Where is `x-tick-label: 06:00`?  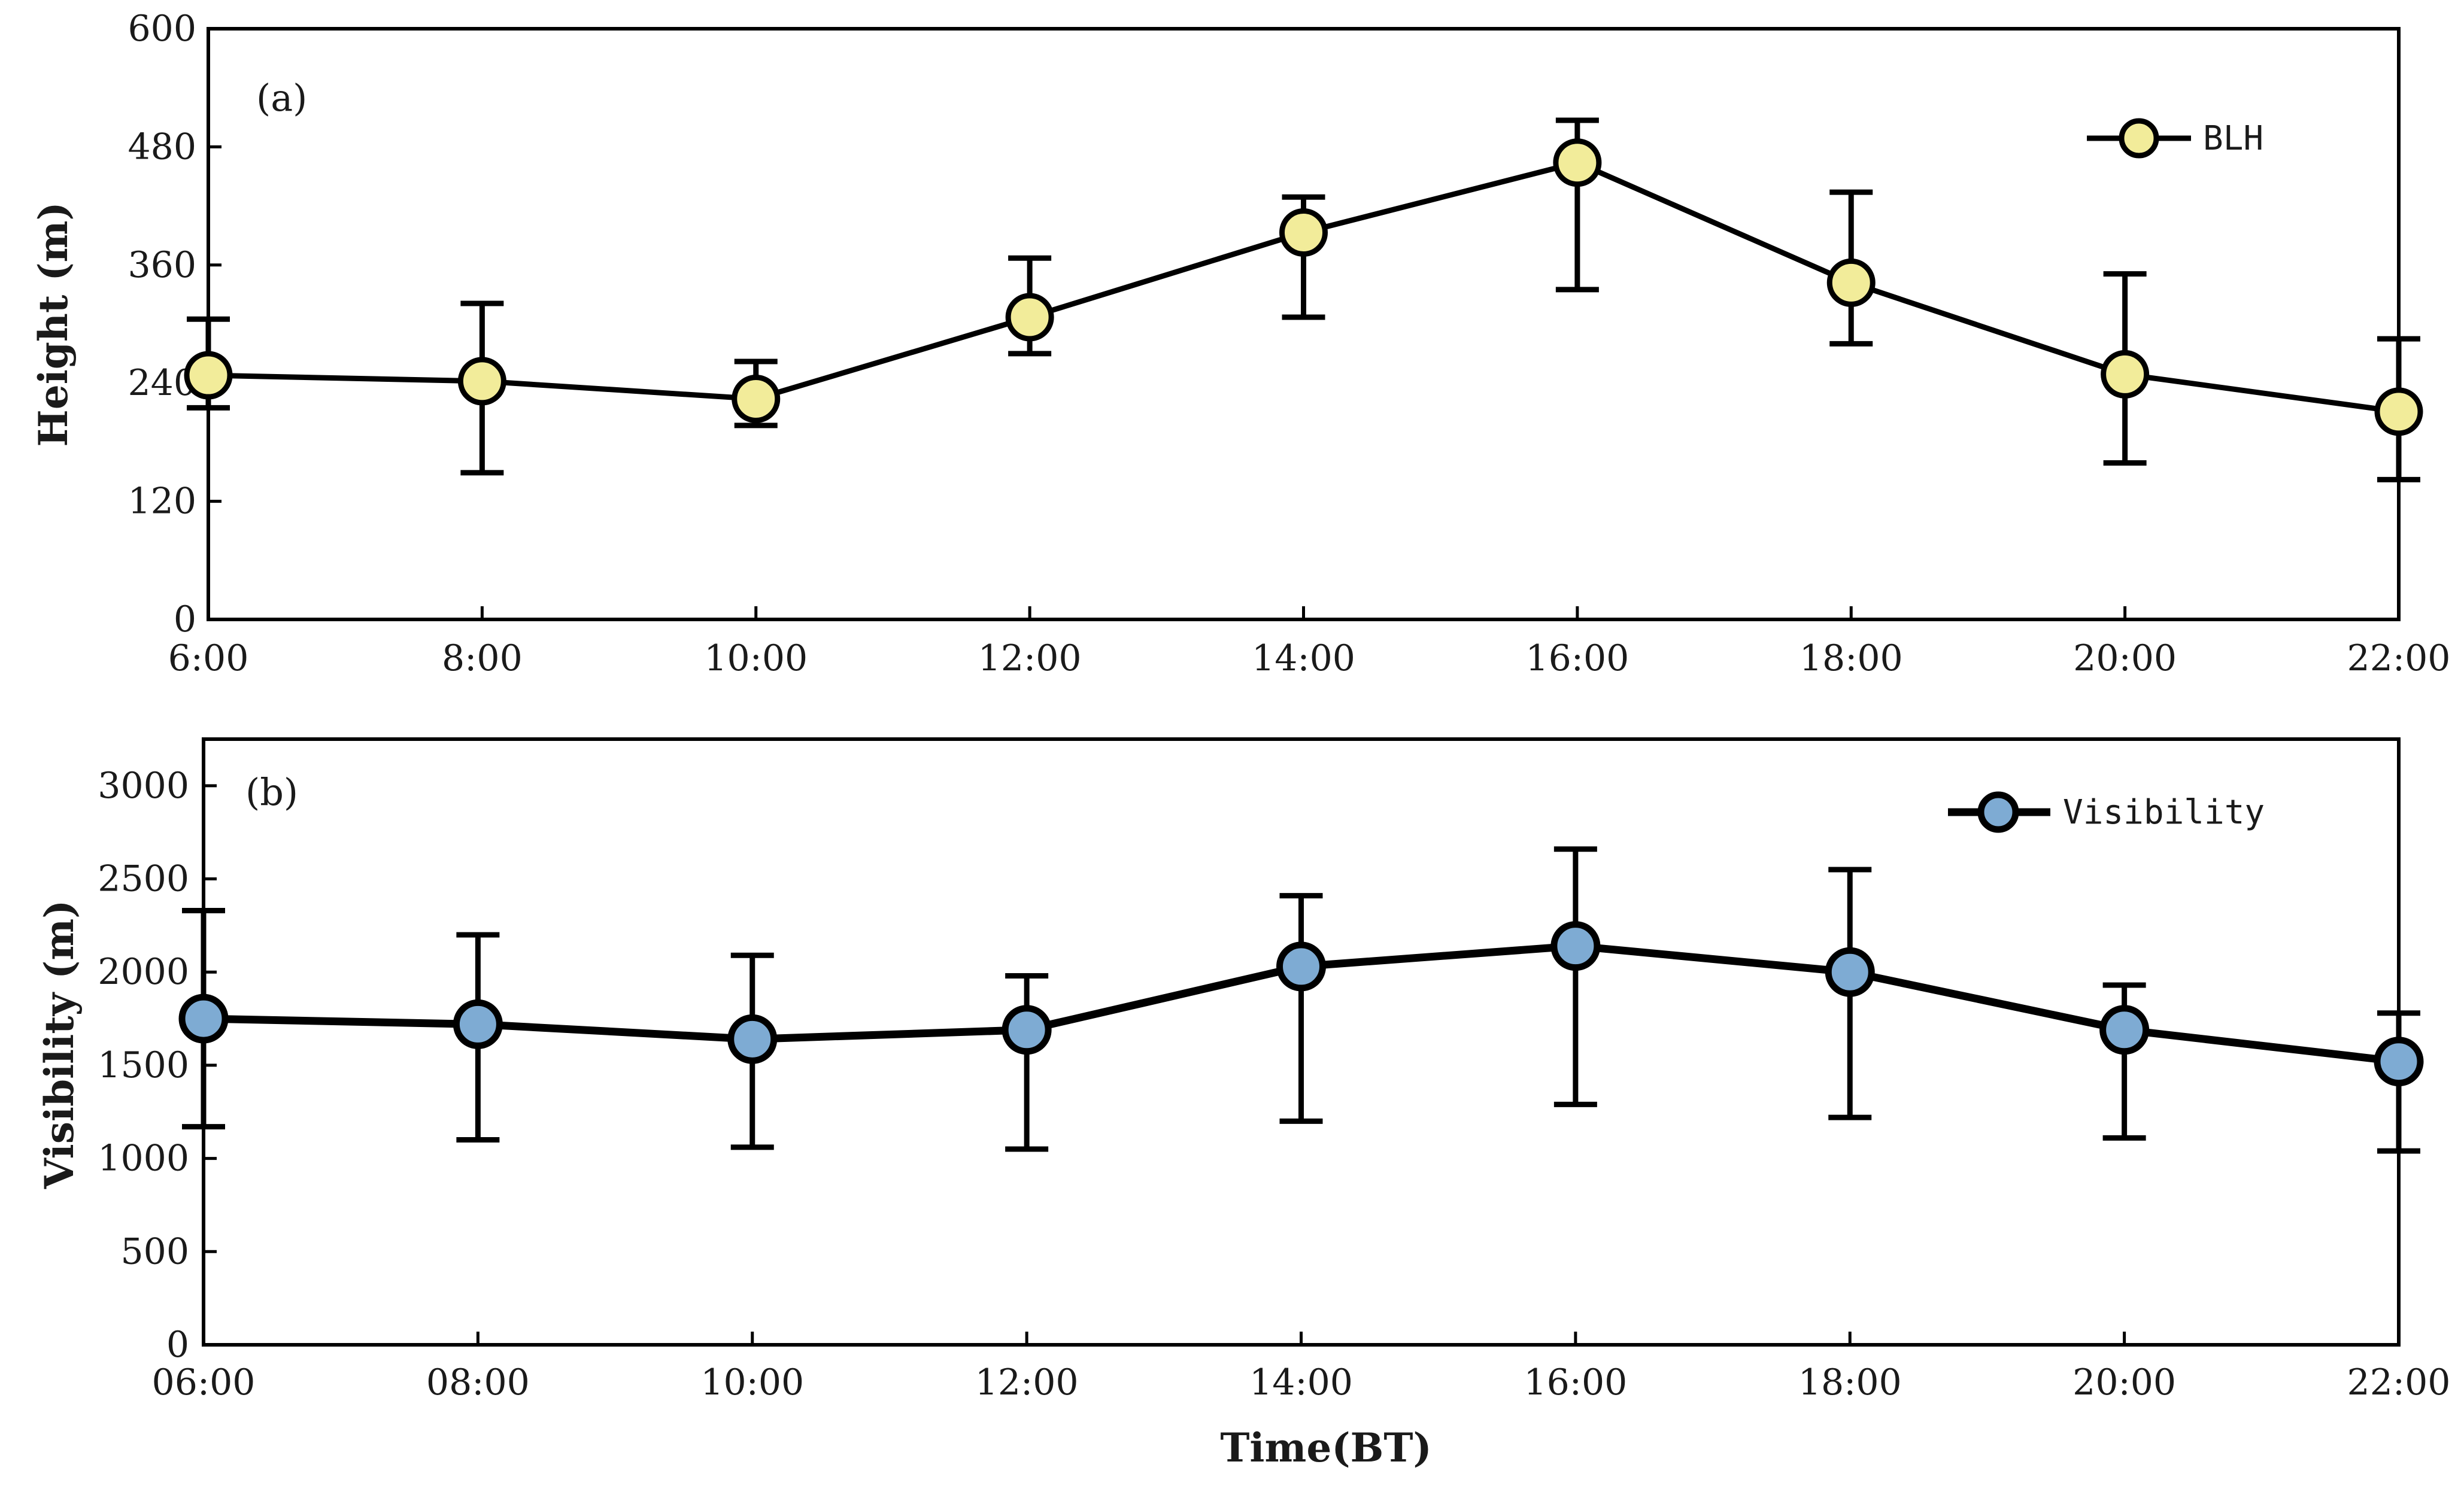
x-tick-label: 06:00 is located at coordinates (204, 1382).